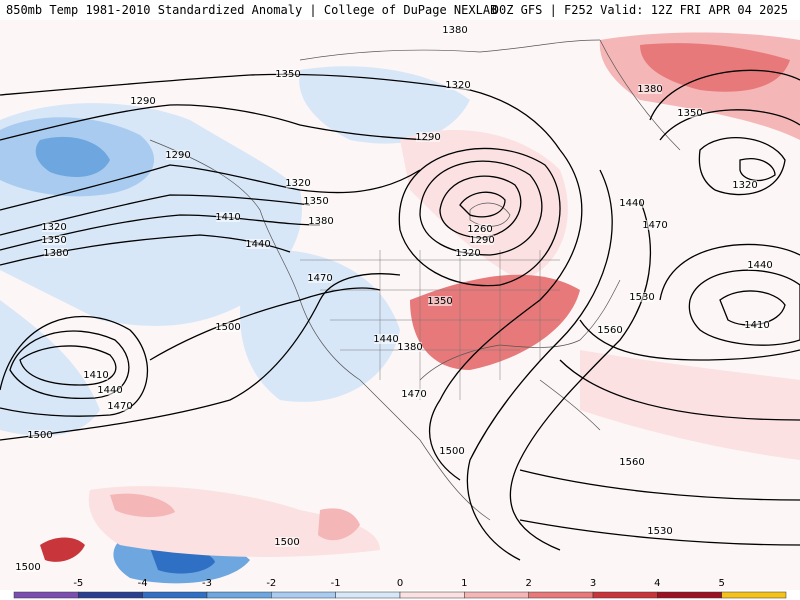 Image resolution: width=800 pixels, height=600 pixels. I want to click on colorbar-tick-label: 0, so click(400, 583).